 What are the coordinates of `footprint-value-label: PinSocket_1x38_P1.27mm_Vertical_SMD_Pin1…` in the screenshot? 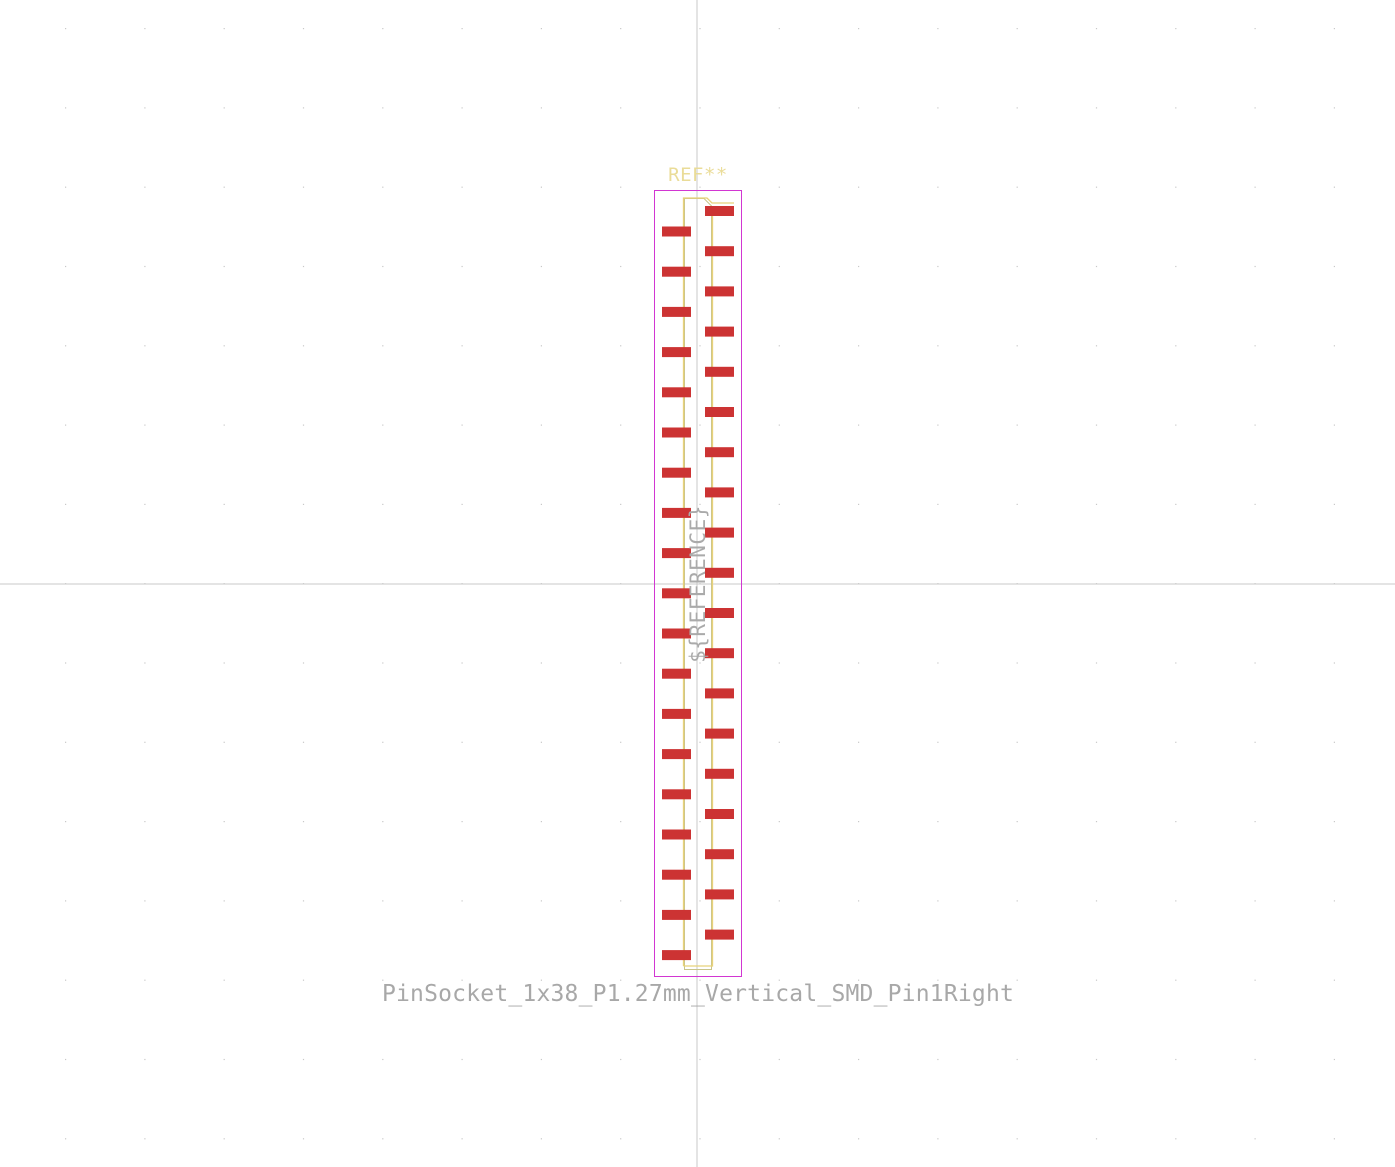 It's located at (698, 994).